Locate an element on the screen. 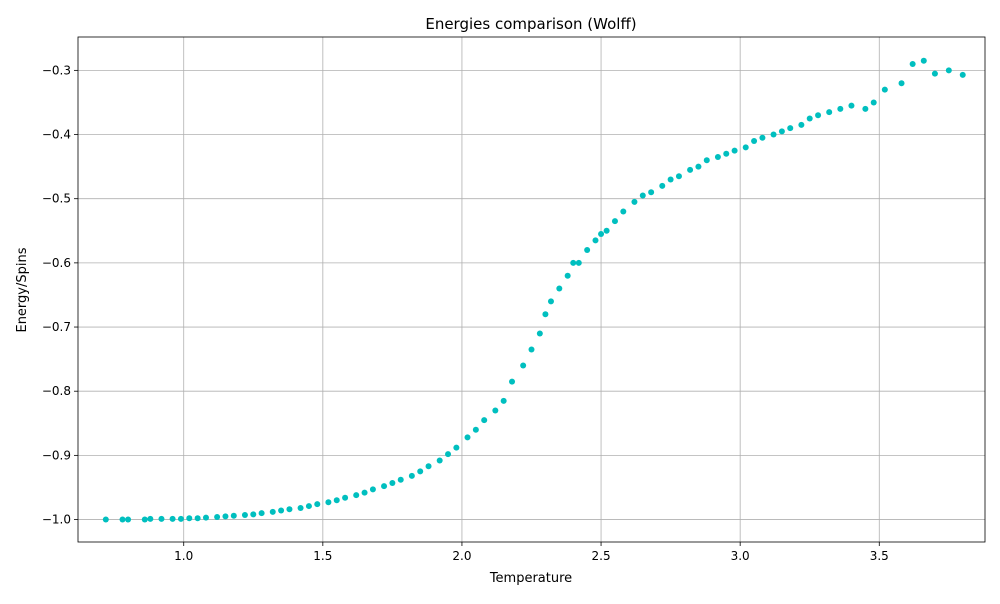  x-tick-label: 1.0 is located at coordinates (183, 556).